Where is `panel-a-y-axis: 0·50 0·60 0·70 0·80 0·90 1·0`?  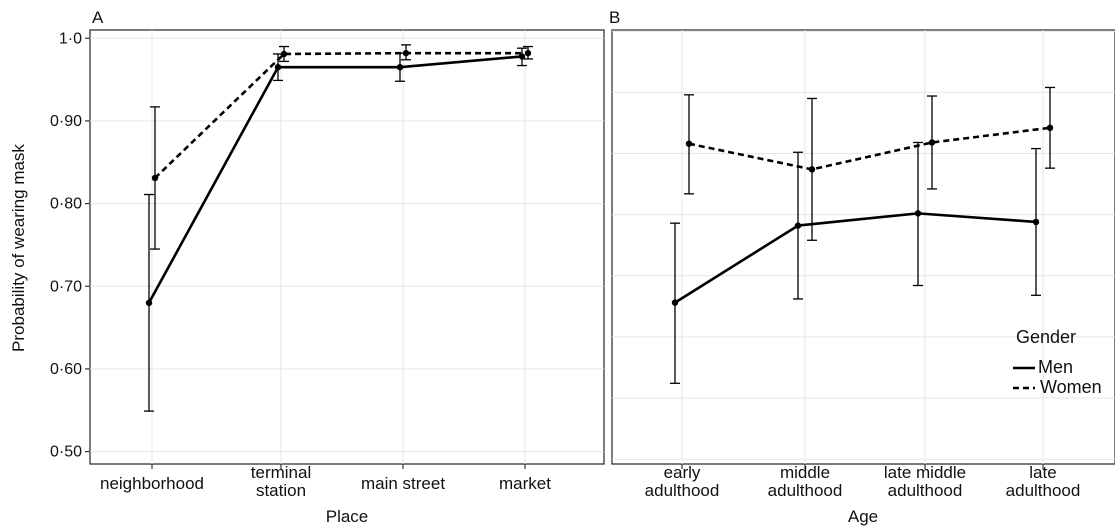
panel-a-y-axis: 0·50 0·60 0·70 0·80 0·90 1·0 is located at coordinates (70, 245).